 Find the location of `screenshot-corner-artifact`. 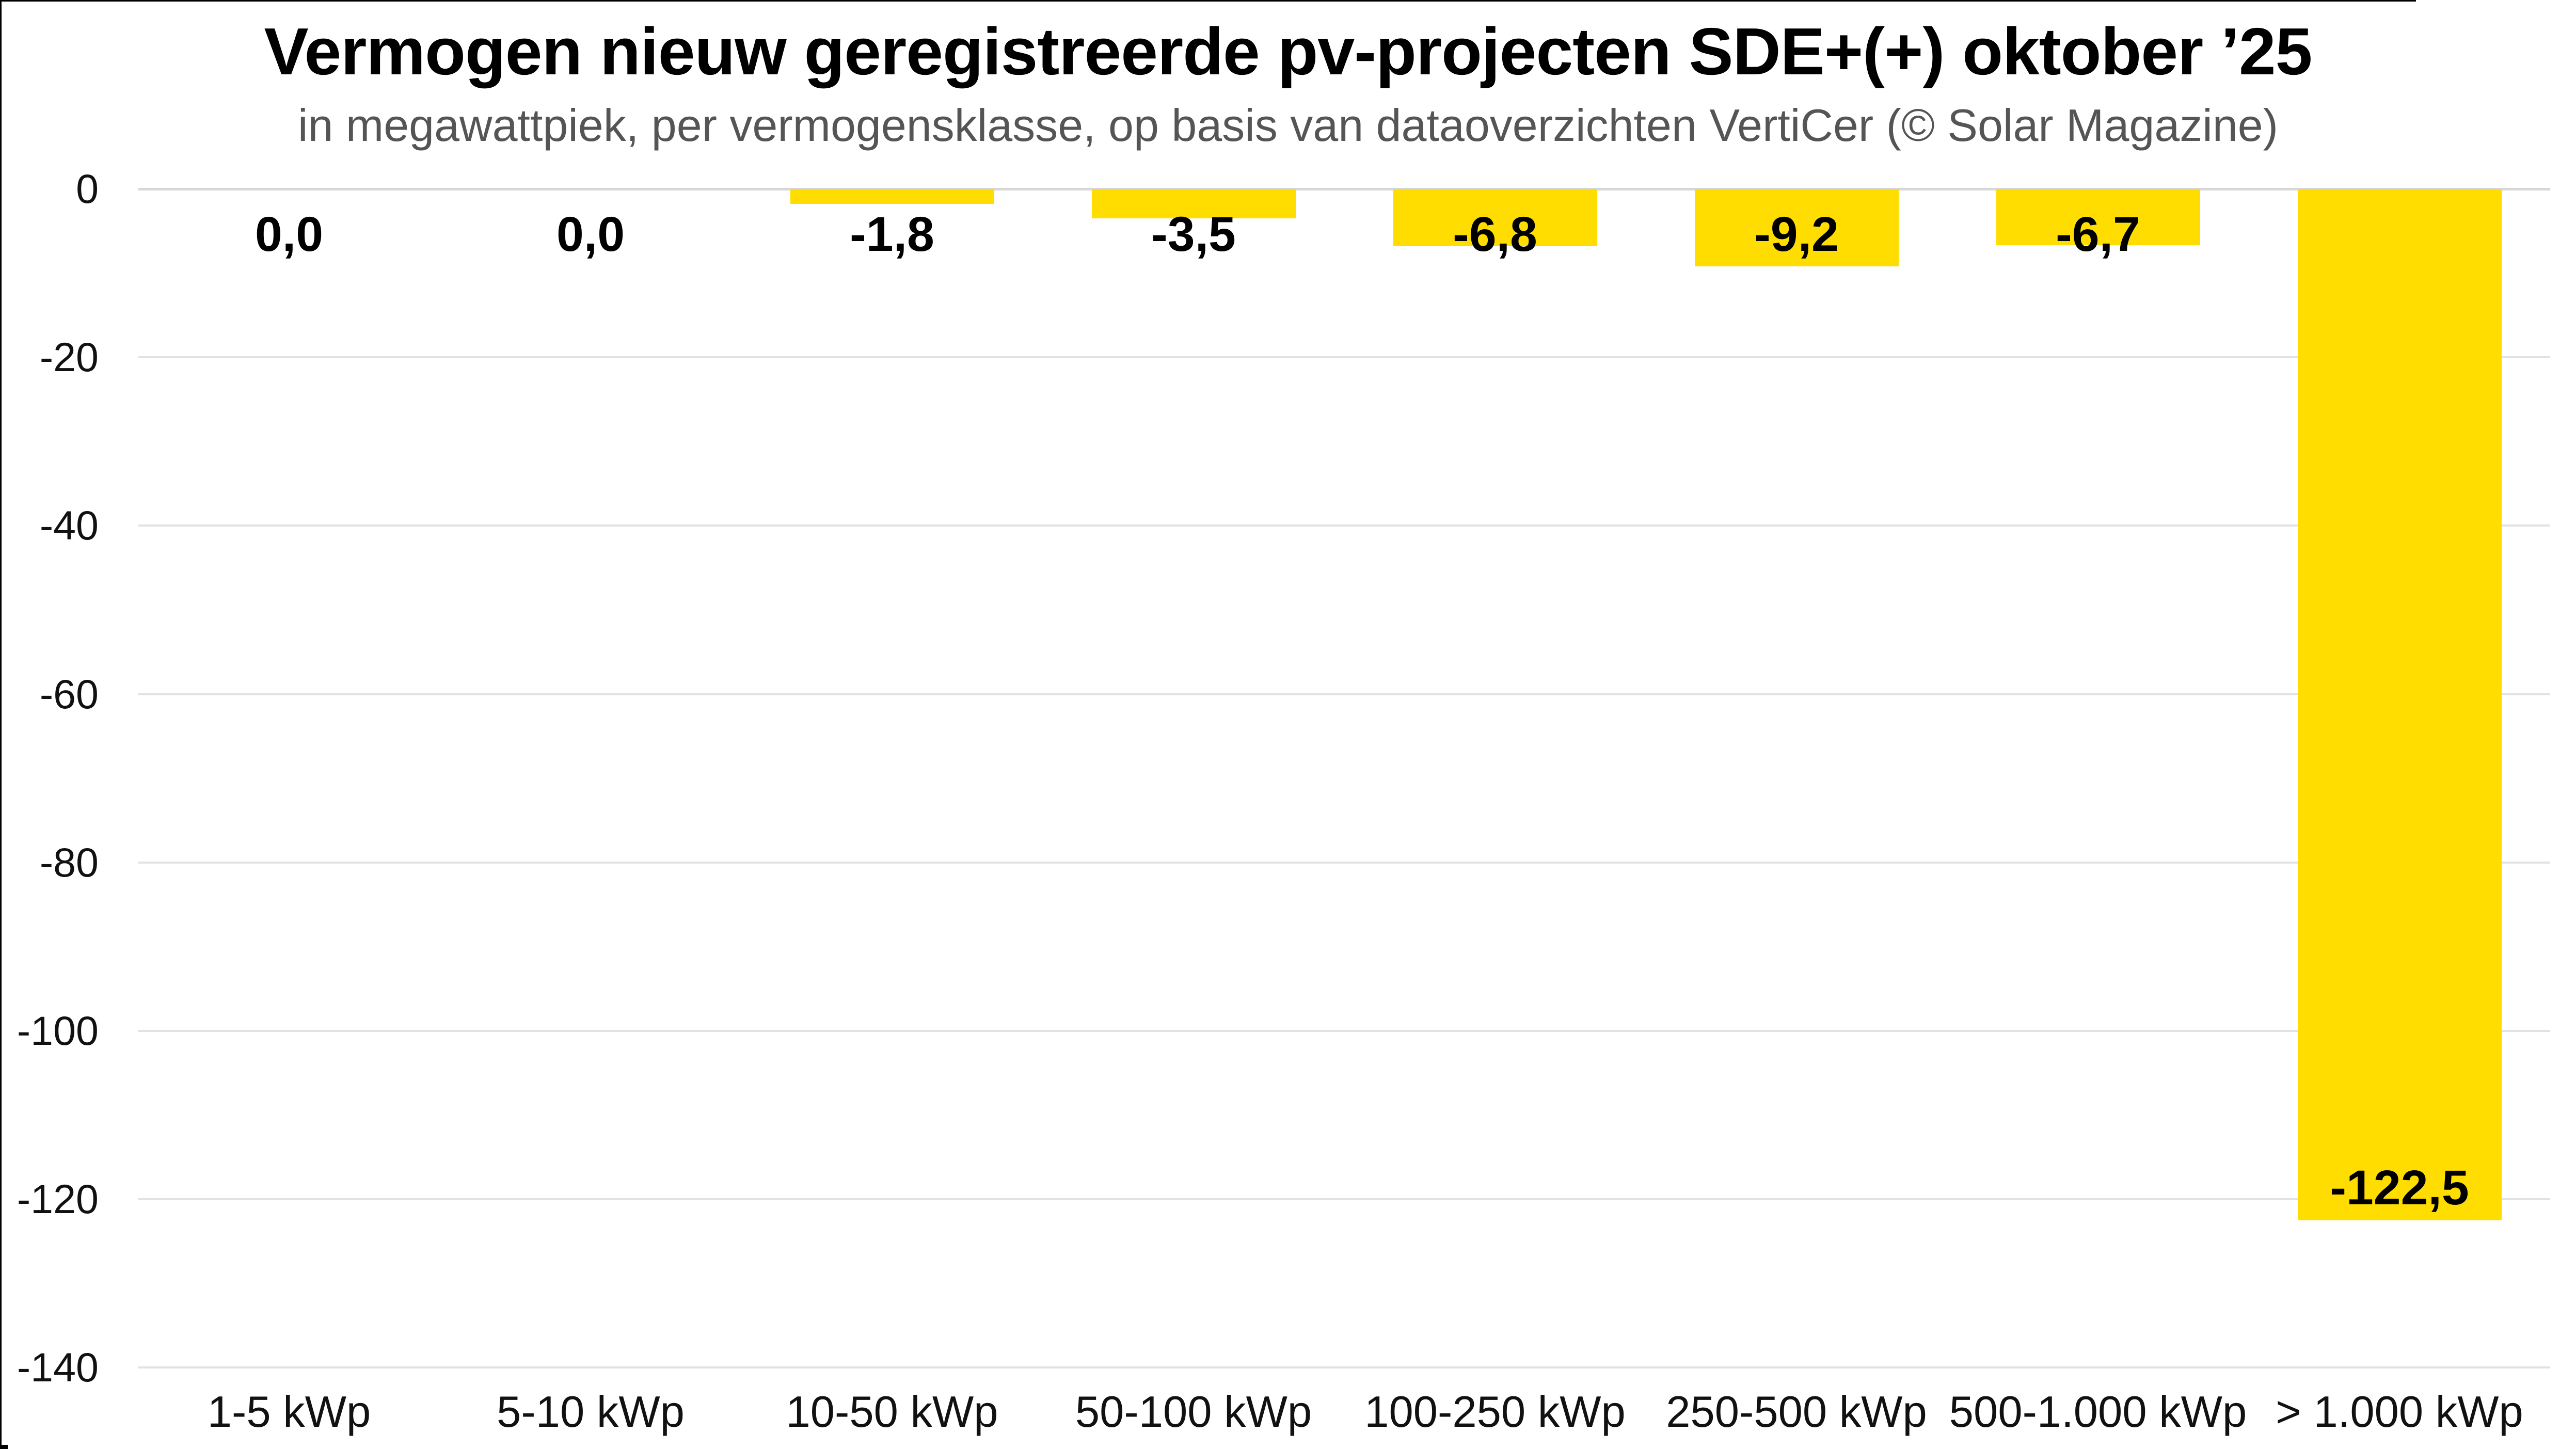

screenshot-corner-artifact is located at coordinates (4, 1447).